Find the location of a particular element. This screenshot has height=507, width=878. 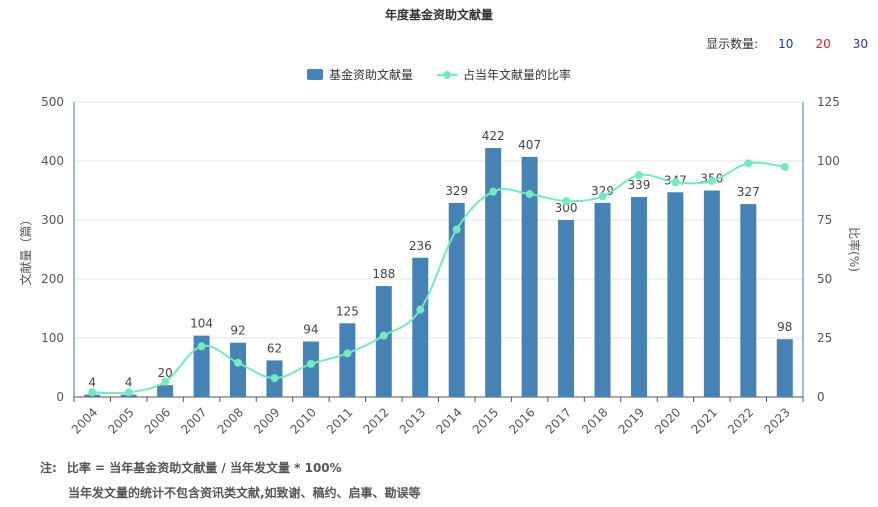

display-count-option-10: 10 is located at coordinates (786, 43).